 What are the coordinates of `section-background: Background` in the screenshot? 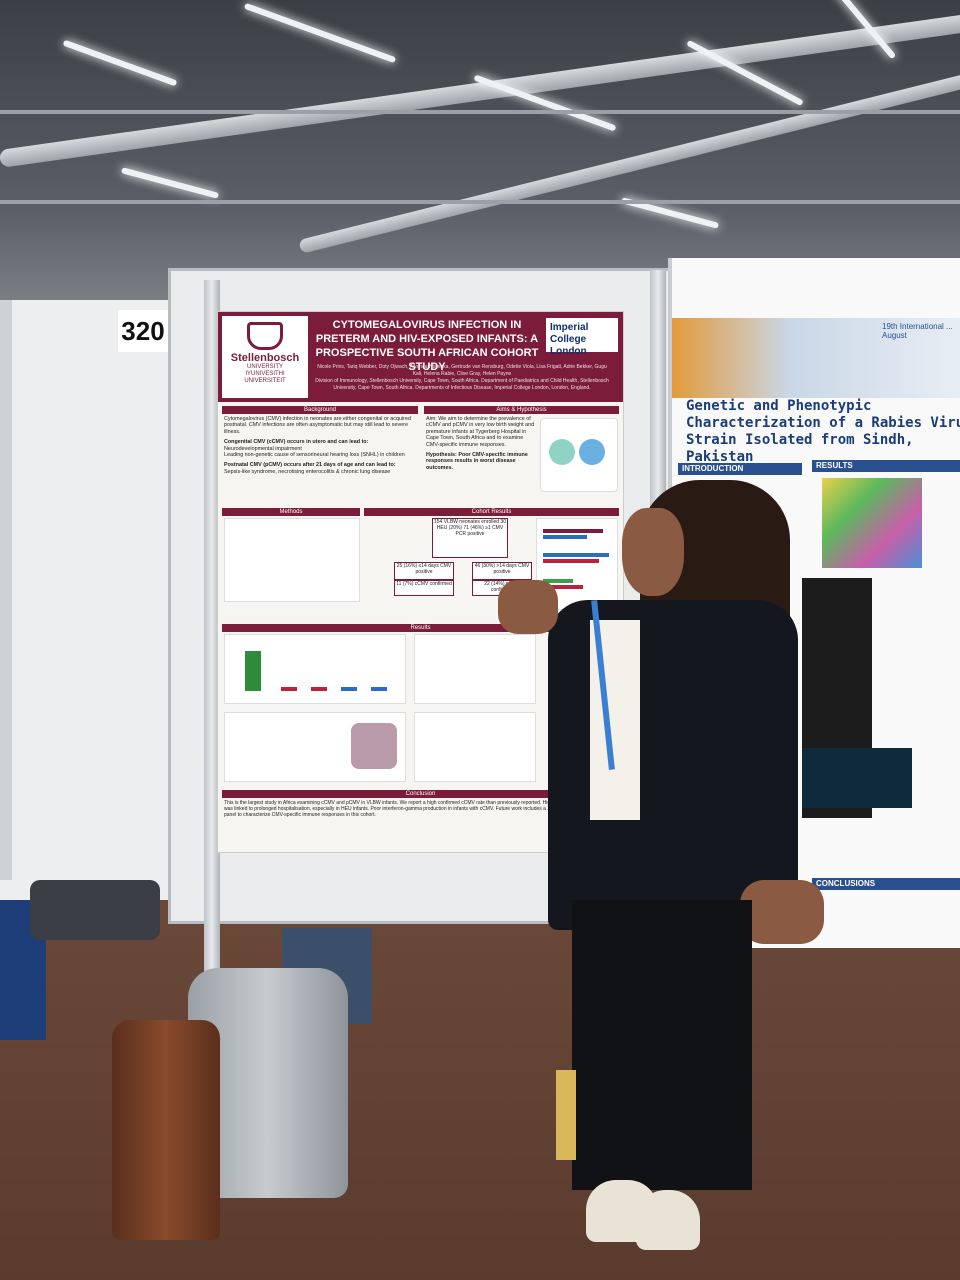 It's located at (320, 410).